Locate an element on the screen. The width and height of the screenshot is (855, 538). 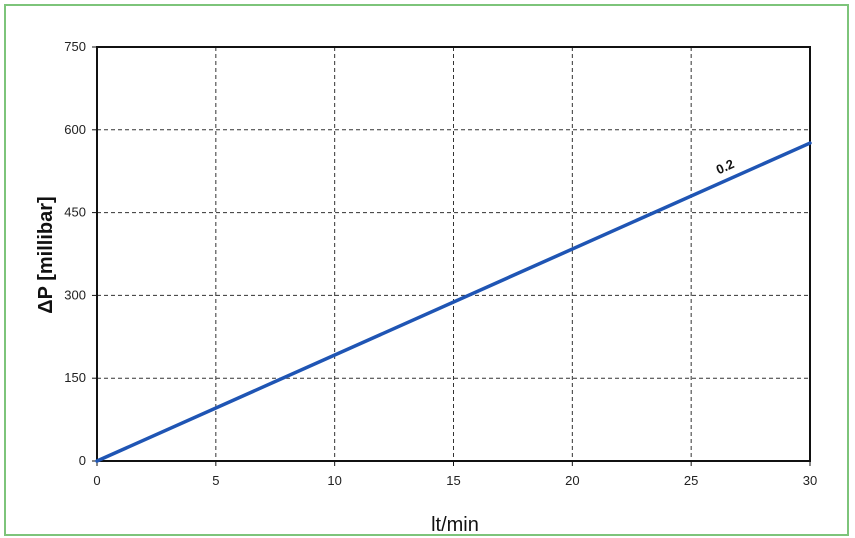
x-axis-label: lt/min is located at coordinates (455, 525).